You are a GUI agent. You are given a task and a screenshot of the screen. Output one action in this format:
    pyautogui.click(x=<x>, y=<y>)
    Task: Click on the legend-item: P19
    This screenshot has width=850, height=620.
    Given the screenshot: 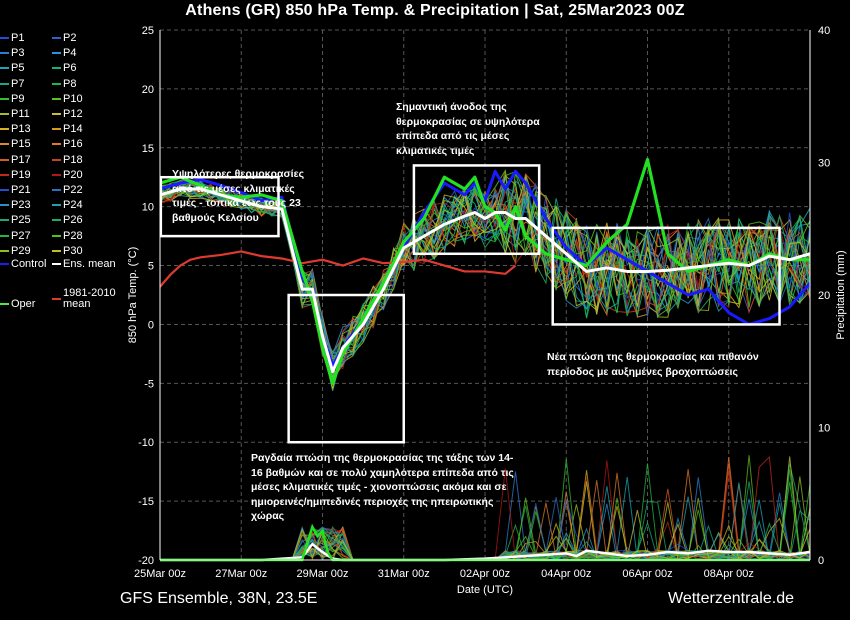 What is the action you would take?
    pyautogui.click(x=15, y=175)
    